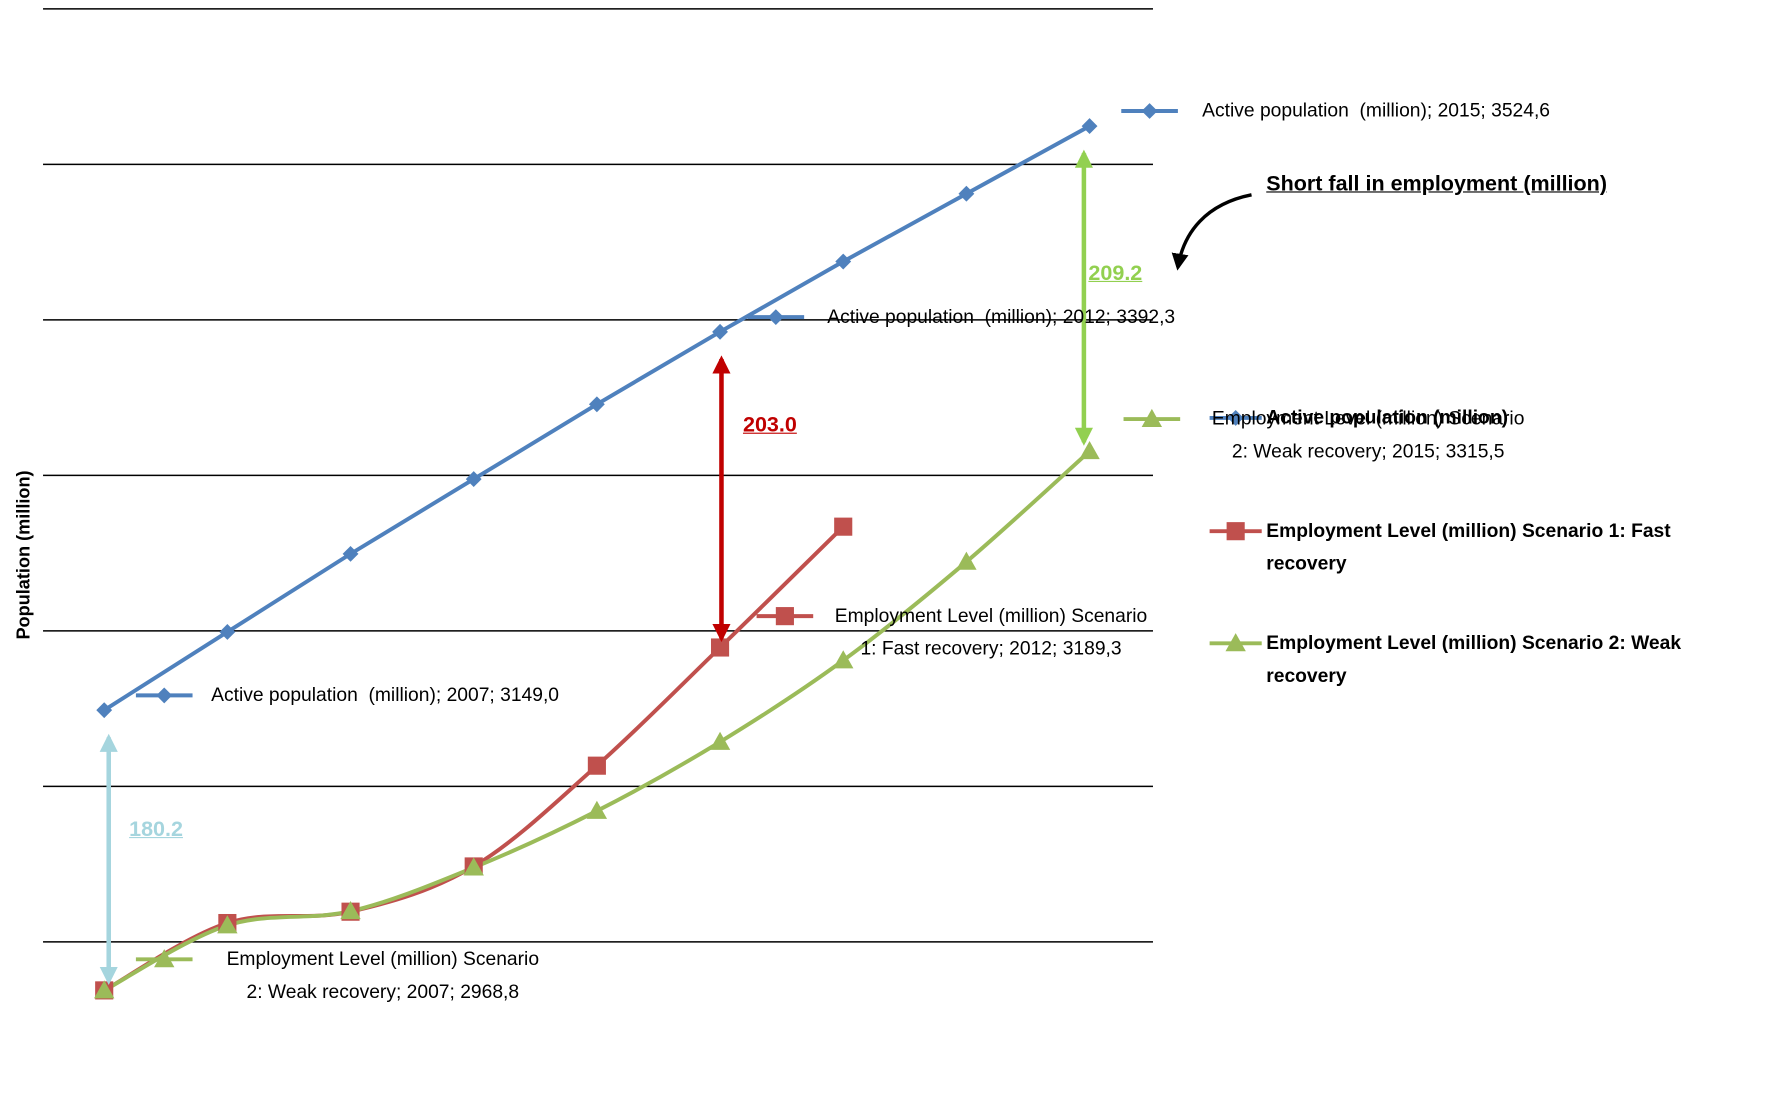 Image resolution: width=1777 pixels, height=1098 pixels. What do you see at coordinates (1436, 184) in the screenshot?
I see `shortfall-title: Short fall in employment (million)` at bounding box center [1436, 184].